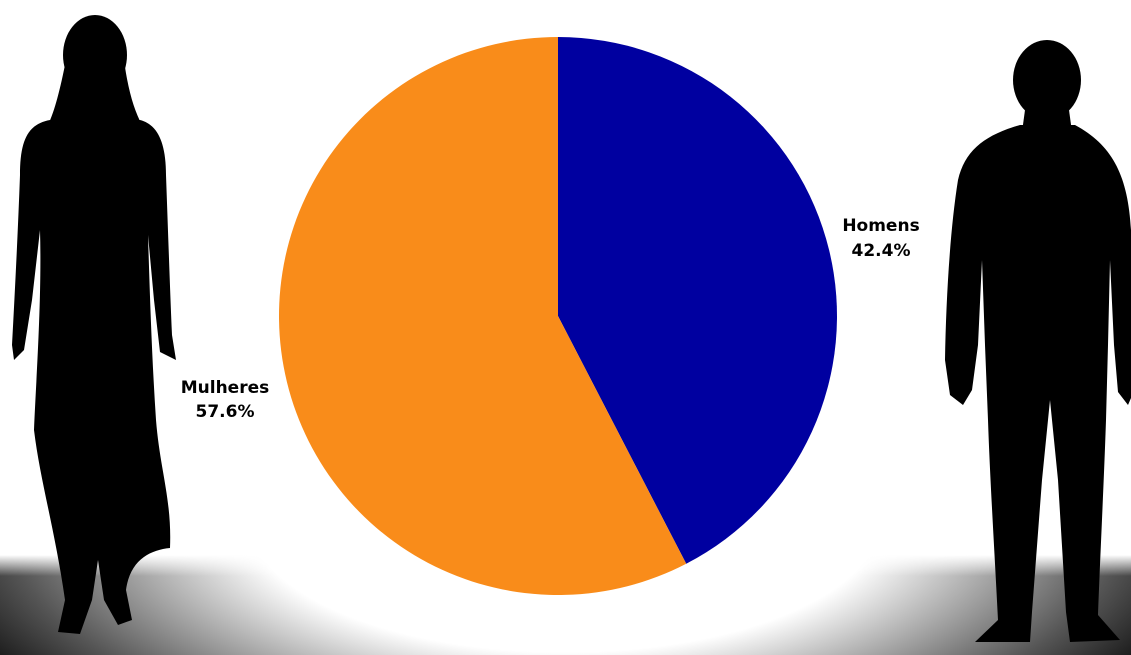  What do you see at coordinates (94, 324) in the screenshot?
I see `woman-silhouette-icon` at bounding box center [94, 324].